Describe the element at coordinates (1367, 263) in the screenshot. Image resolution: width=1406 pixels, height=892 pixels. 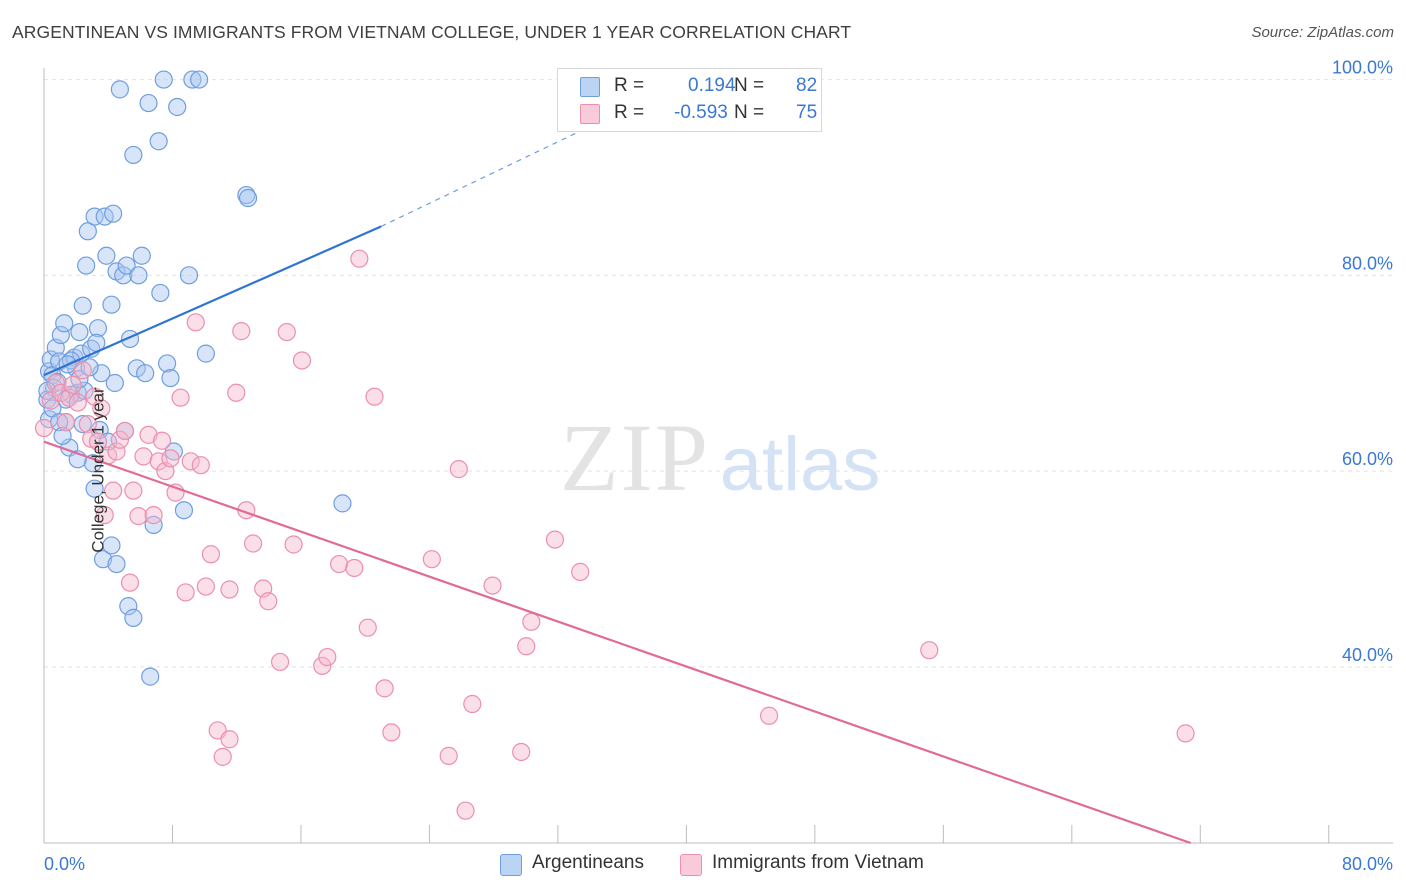
I see `y-tick-label: 80.0%` at that location.